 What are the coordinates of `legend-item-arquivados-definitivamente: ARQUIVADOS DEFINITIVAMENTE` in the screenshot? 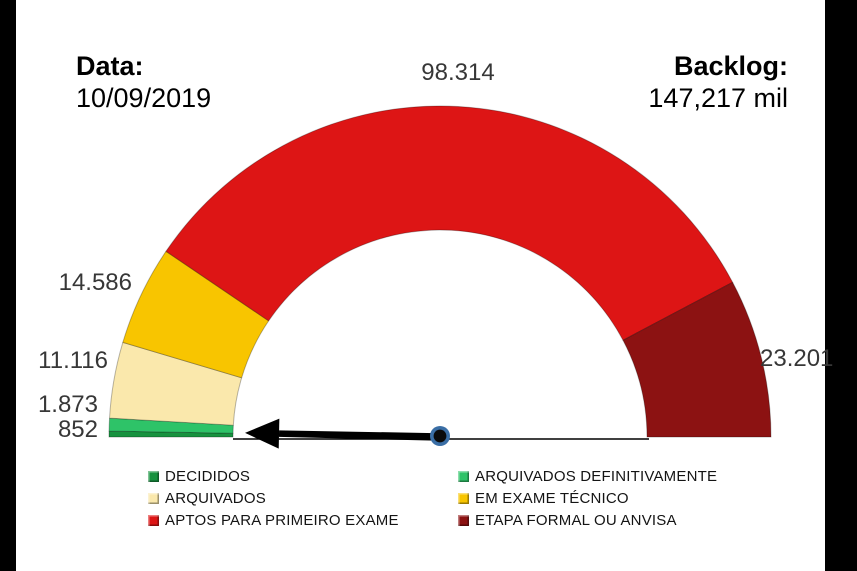 It's located at (587, 476).